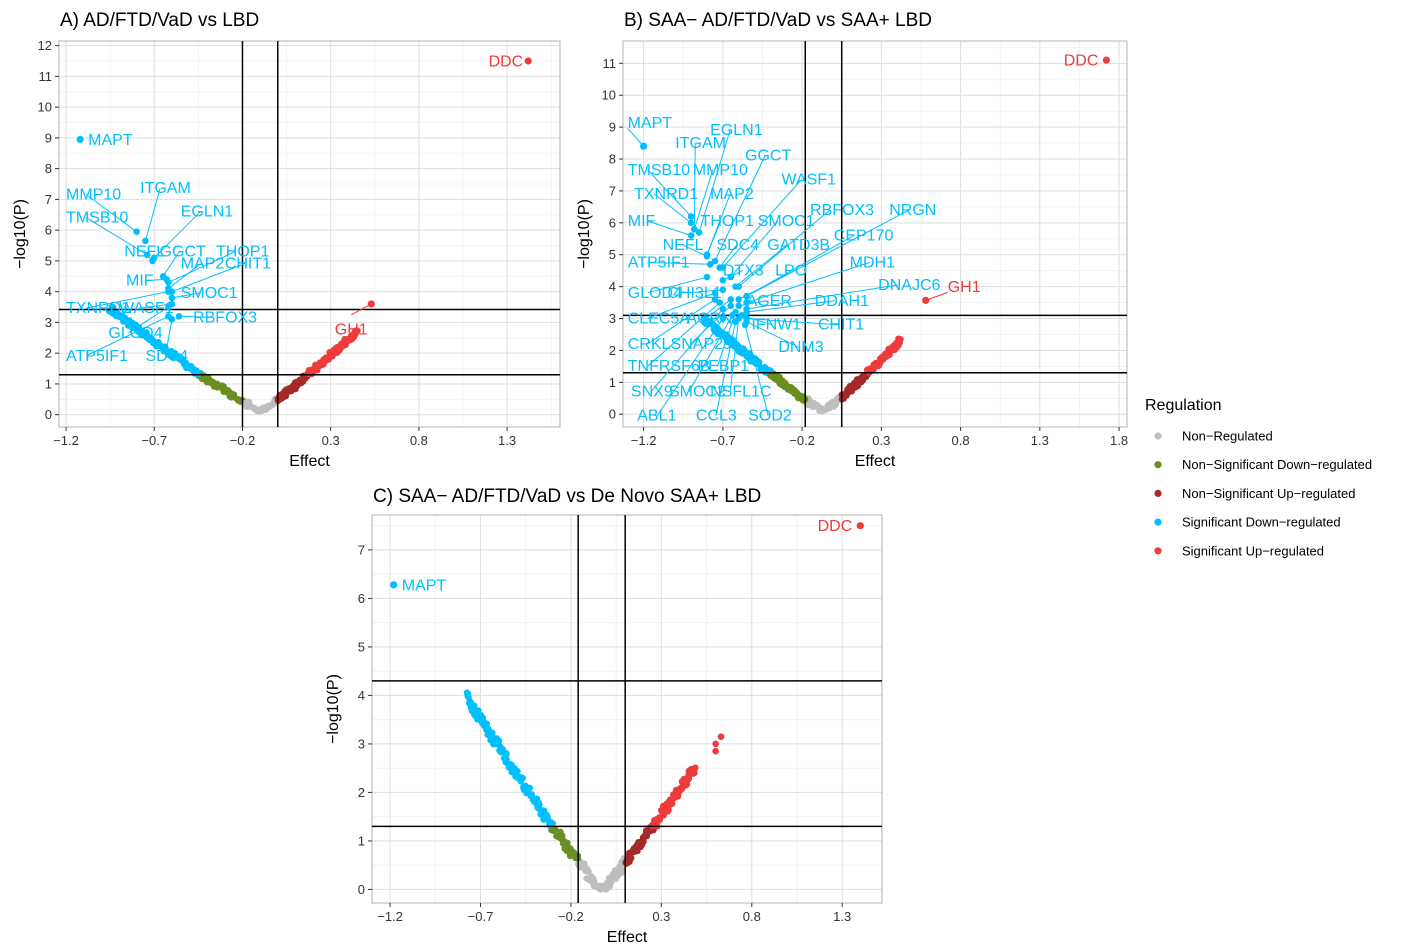 The width and height of the screenshot is (1416, 944). I want to click on gene-label: SMOC2, so click(697, 392).